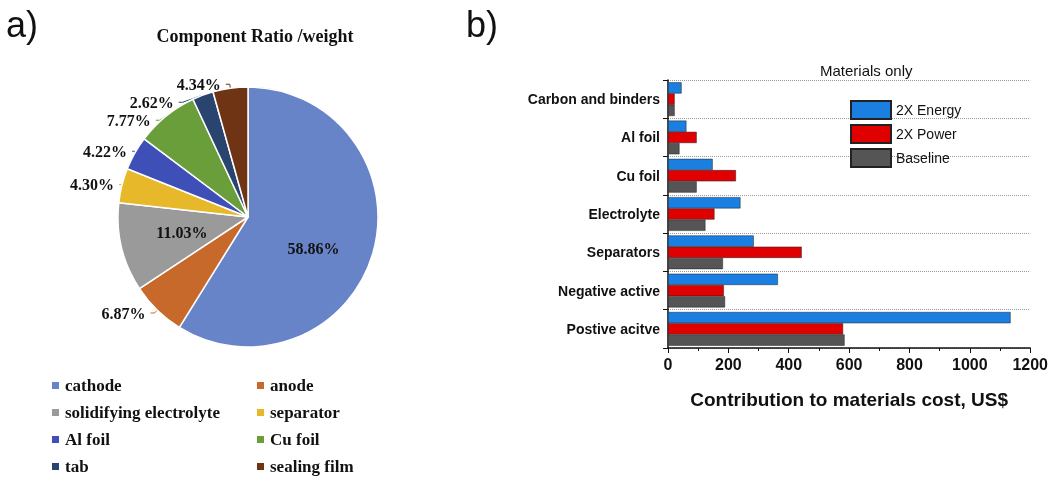  I want to click on text: b), so click(482, 24).